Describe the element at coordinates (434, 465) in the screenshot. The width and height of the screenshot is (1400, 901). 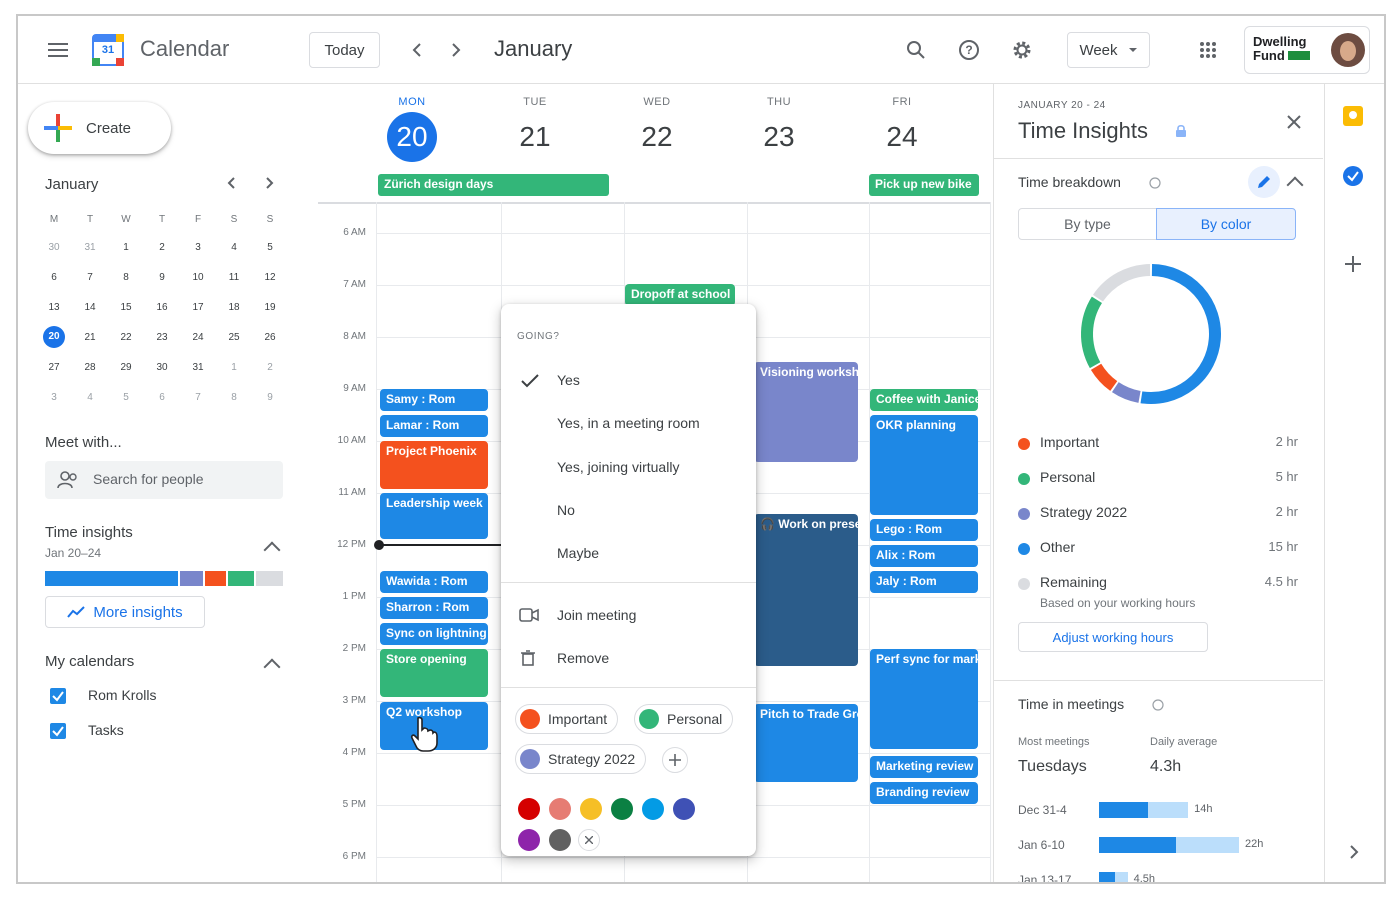
I see `event-block: Project Phoenix` at that location.